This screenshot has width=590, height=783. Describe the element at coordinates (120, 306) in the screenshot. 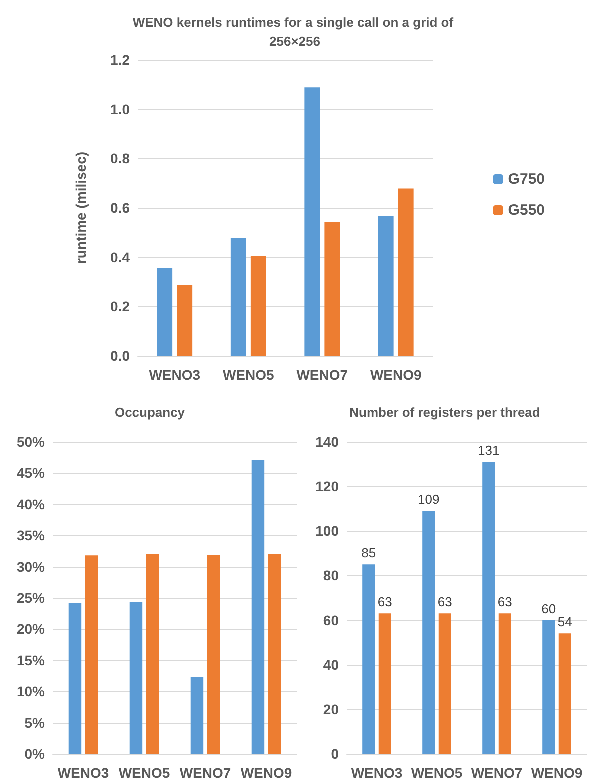

I see `y-tick-label: 0.2` at that location.